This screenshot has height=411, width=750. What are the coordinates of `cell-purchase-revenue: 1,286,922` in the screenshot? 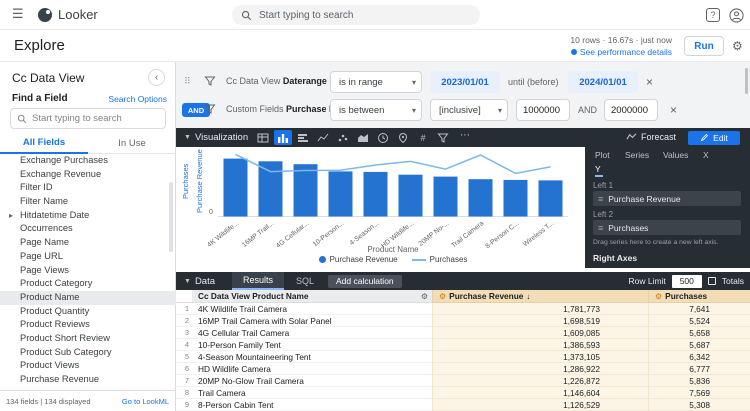 It's located at (540, 369).